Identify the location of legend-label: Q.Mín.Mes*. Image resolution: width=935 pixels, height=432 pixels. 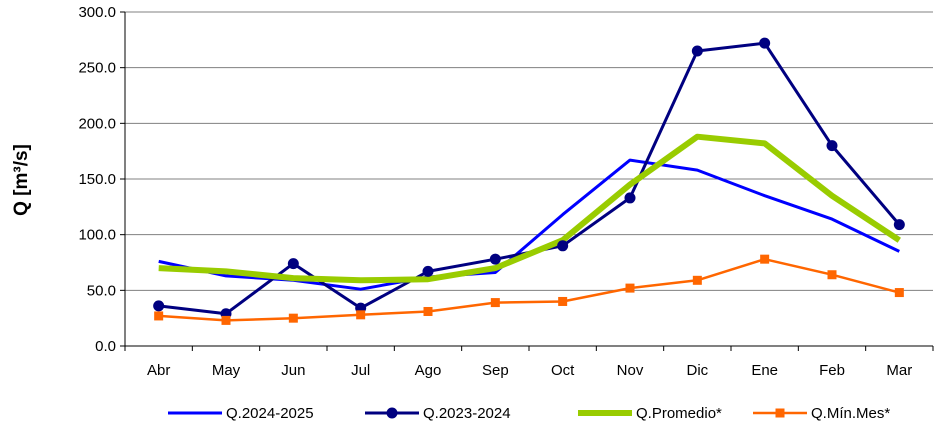
(850, 413).